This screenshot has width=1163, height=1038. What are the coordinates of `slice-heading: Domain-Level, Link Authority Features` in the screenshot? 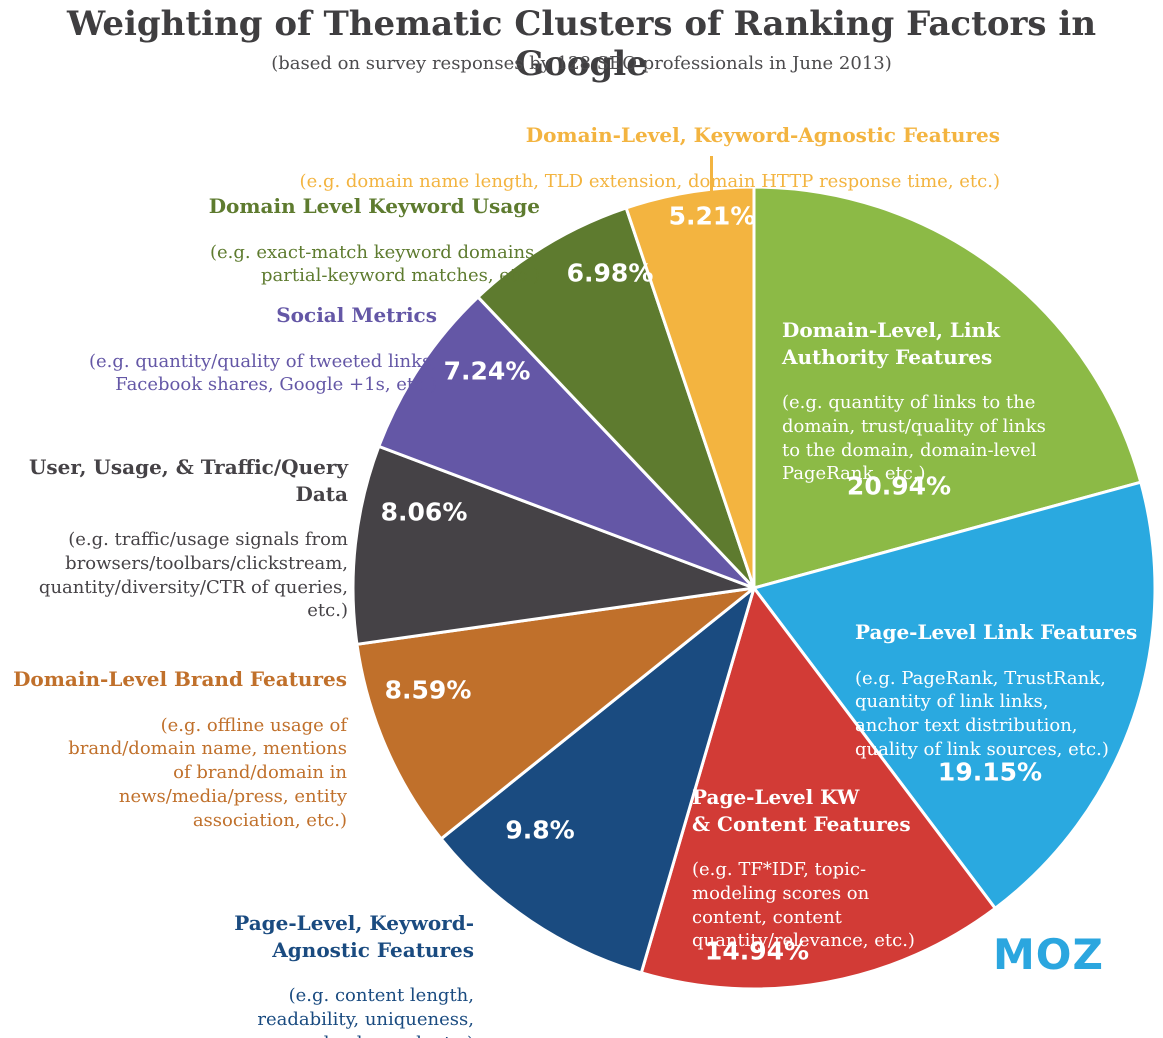 It's located at (891, 343).